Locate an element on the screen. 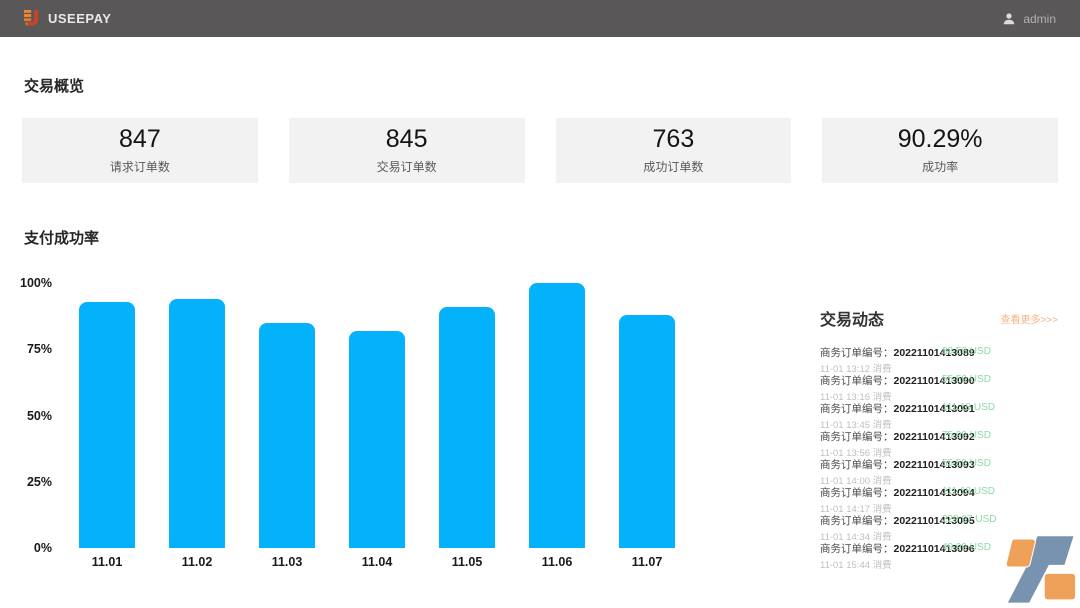 Image resolution: width=1080 pixels, height=608 pixels. bar-11.06 is located at coordinates (557, 415).